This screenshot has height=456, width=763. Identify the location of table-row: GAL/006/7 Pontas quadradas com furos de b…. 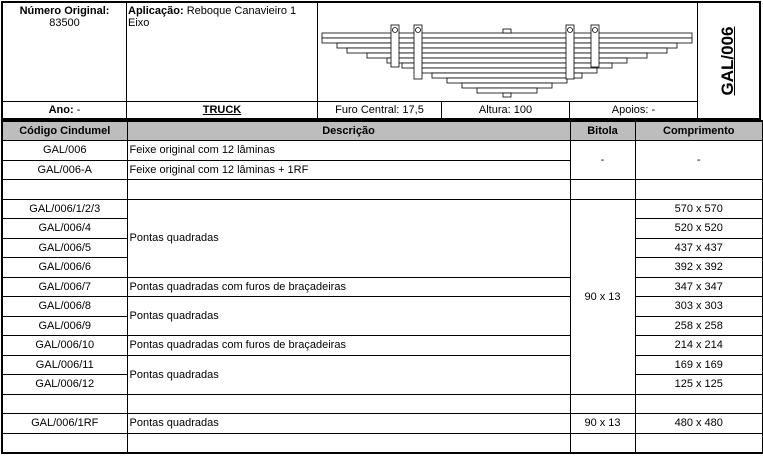
(382, 286).